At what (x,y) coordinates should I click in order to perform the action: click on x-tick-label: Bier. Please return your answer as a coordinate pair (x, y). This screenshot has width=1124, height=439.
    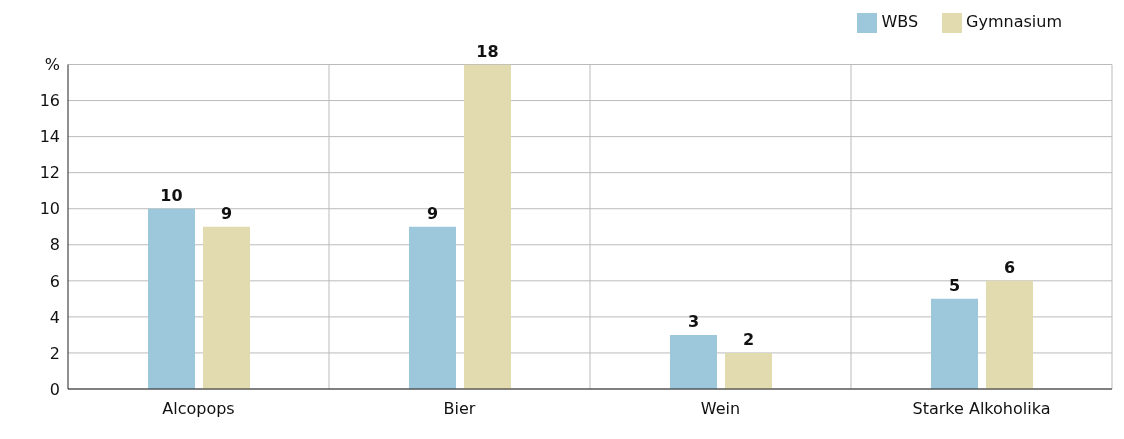
    Looking at the image, I should click on (459, 409).